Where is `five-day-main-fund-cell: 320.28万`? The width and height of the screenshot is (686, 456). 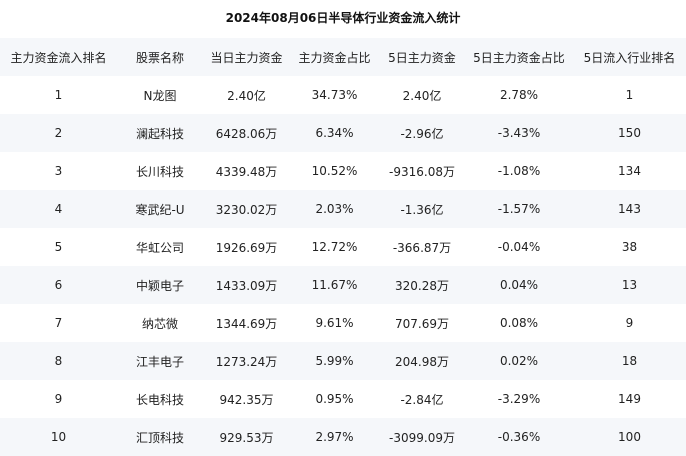 five-day-main-fund-cell: 320.28万 is located at coordinates (422, 285).